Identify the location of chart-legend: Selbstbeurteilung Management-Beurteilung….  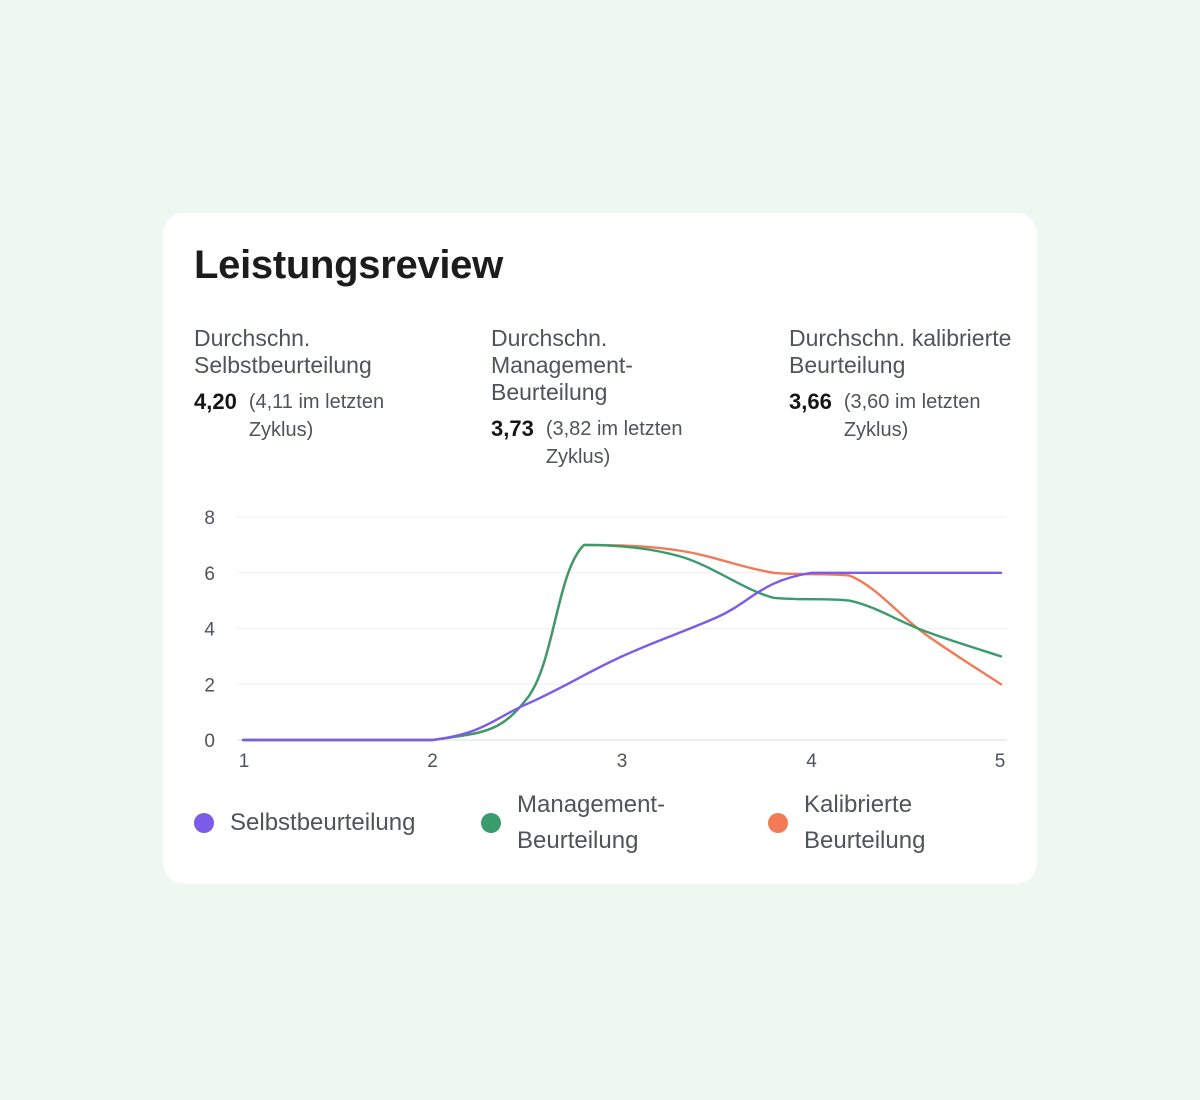
(600, 827).